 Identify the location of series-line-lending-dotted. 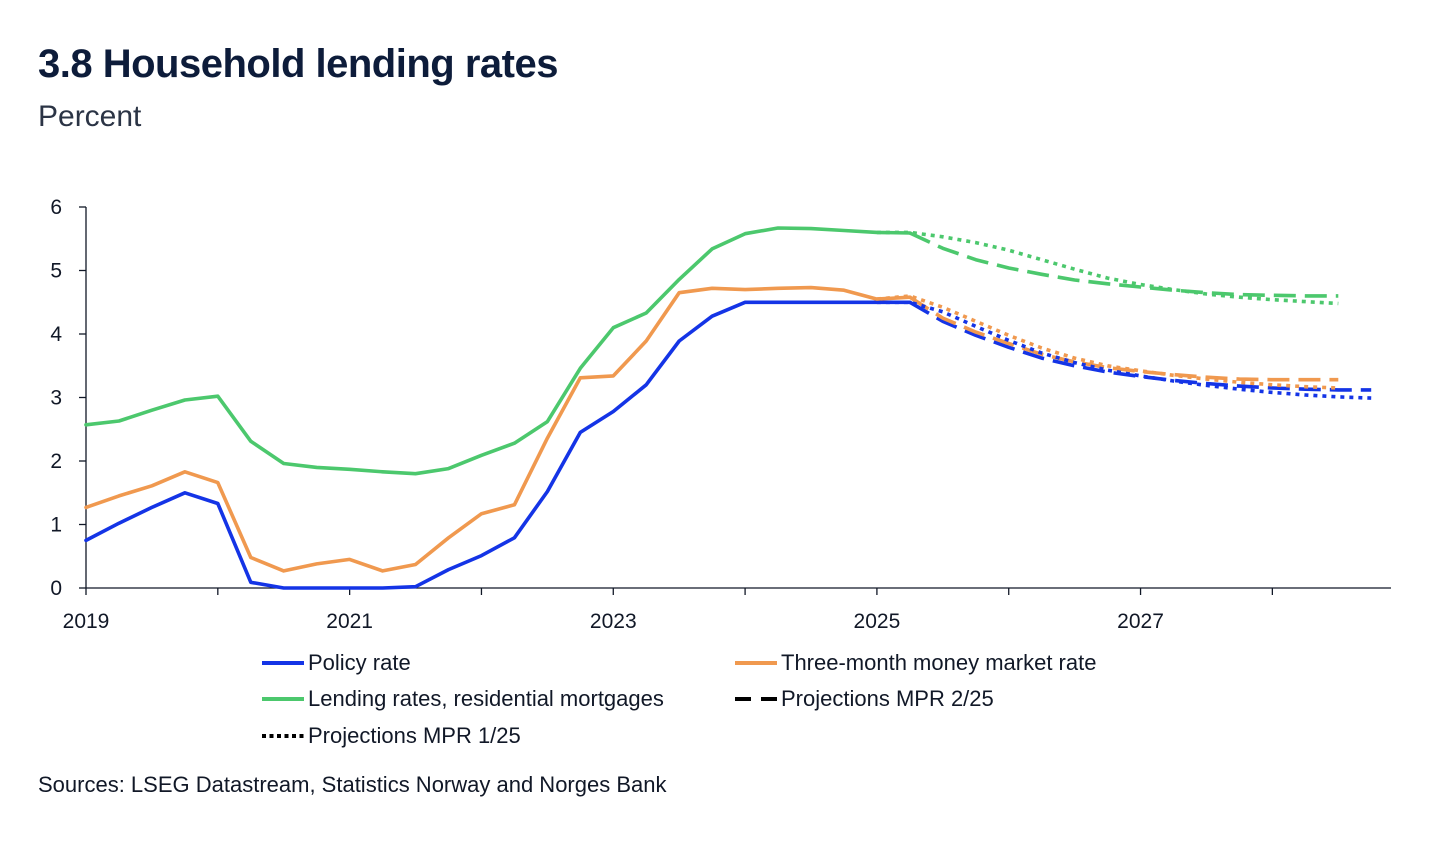
(1107, 268).